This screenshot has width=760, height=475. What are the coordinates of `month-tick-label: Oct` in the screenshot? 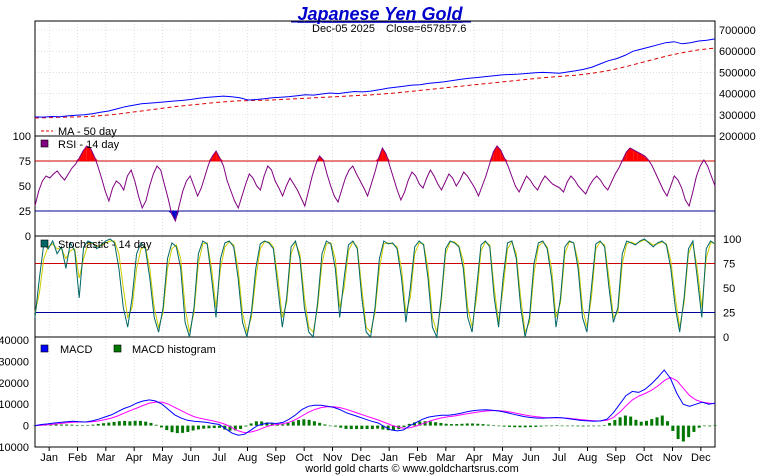 It's located at (304, 458).